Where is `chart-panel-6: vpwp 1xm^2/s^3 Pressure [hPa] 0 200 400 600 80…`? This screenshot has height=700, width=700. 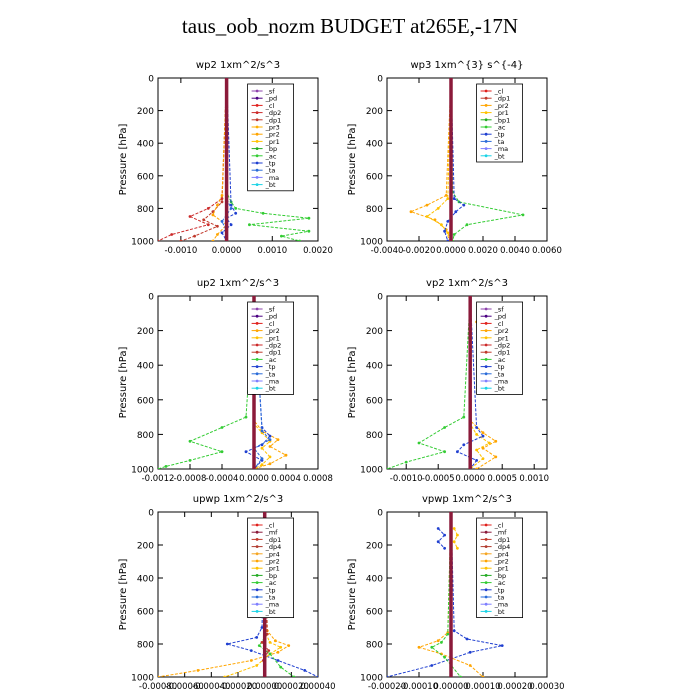
chart-panel-6: vpwp 1xm^2/s^3 Pressure [hPa] 0 200 400 600 80… is located at coordinates (456, 593).